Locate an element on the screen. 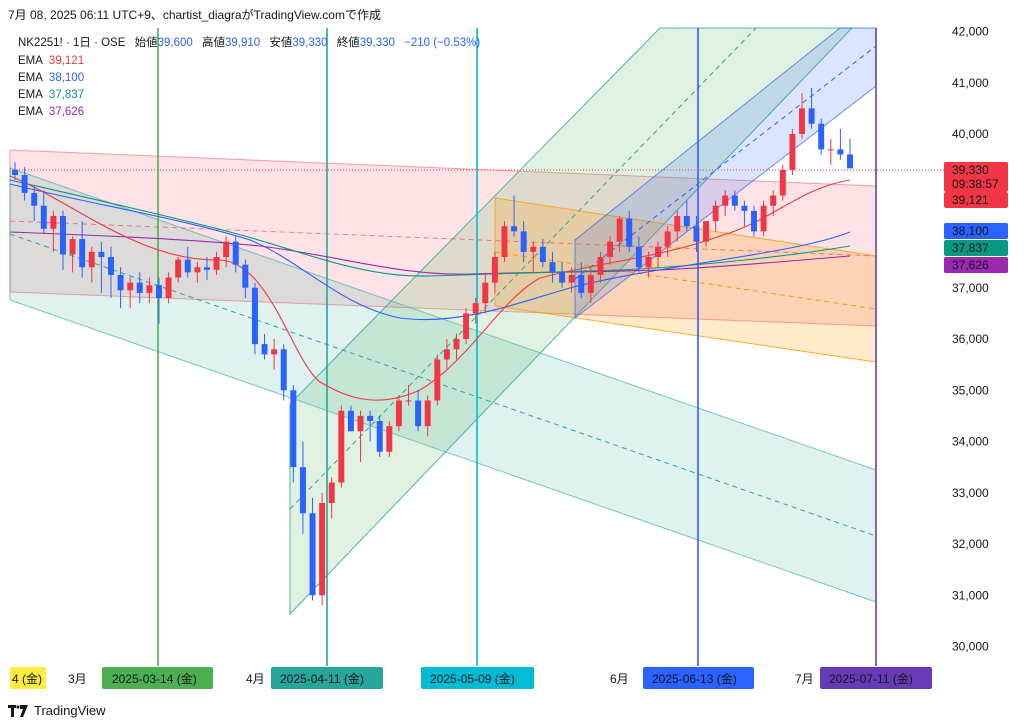 This screenshot has width=1024, height=728. price-tag-1: 39,121 is located at coordinates (976, 200).